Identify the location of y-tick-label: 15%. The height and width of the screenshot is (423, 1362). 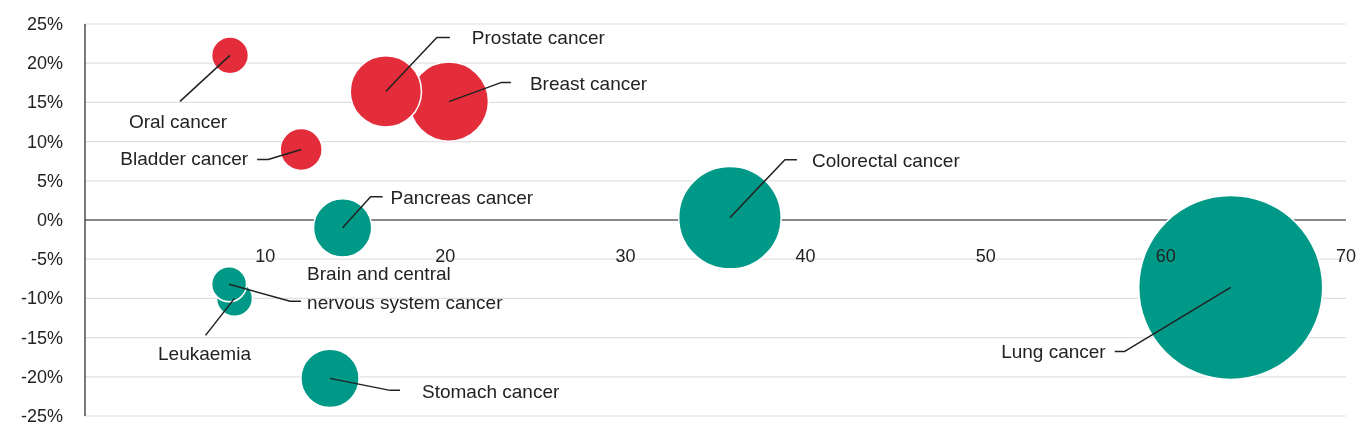
(44, 102).